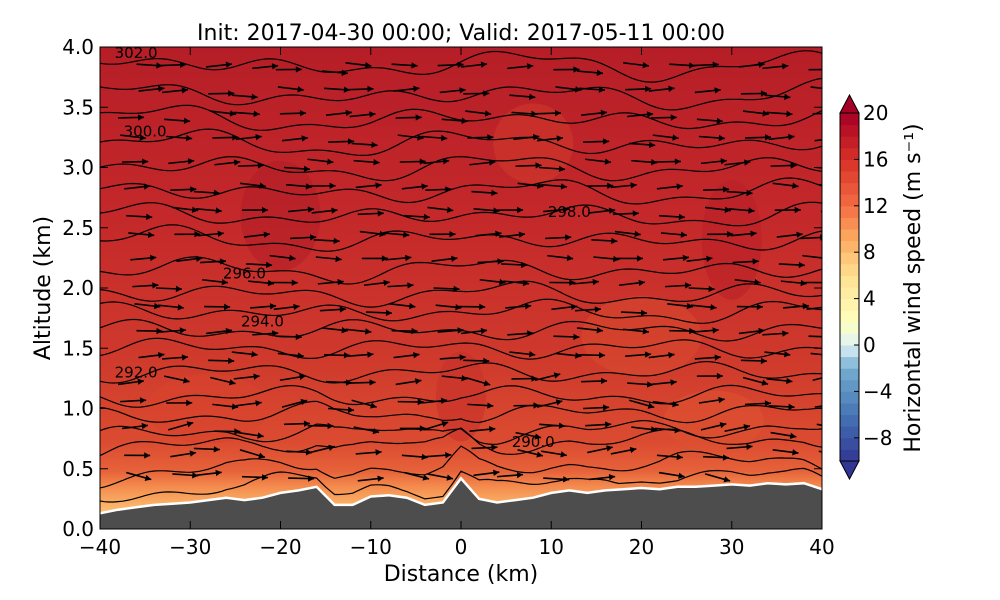  I want to click on colorbar-label: Horizontal wind speed (m s⁻¹), so click(913, 287).